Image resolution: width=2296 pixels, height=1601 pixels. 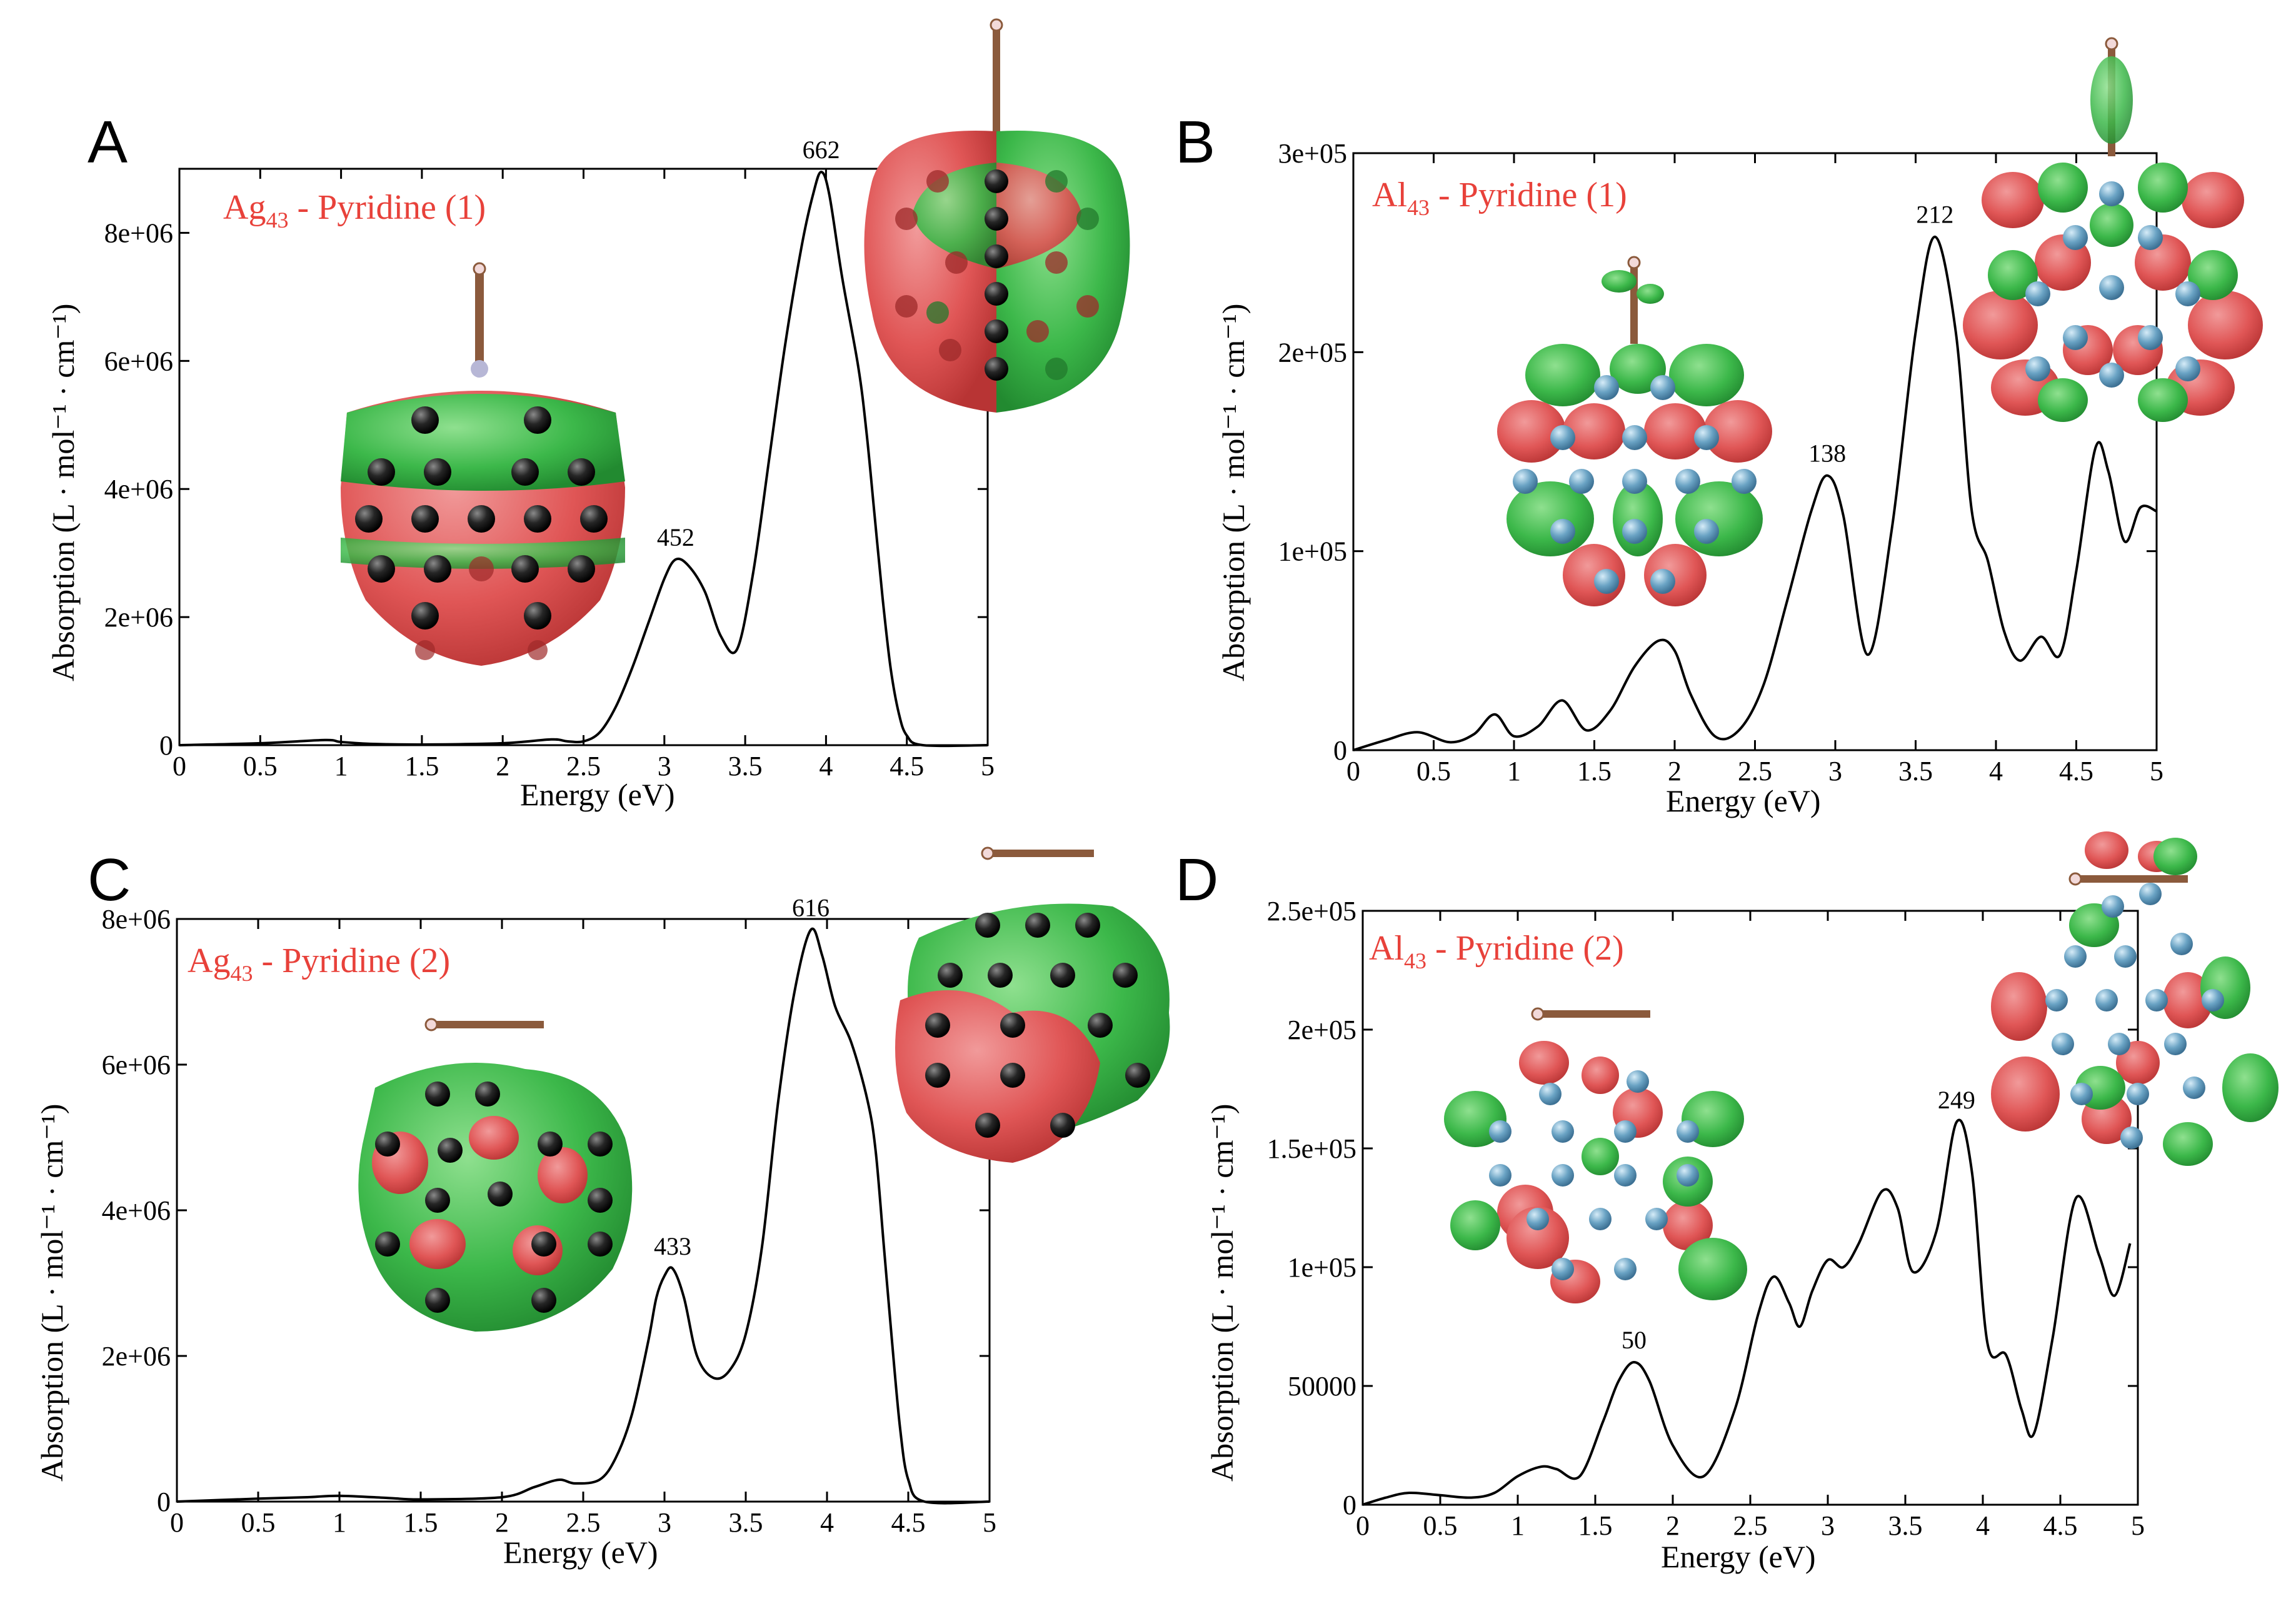 I want to click on chart-b-x-tick-label: 4.5, so click(x=2076, y=771).